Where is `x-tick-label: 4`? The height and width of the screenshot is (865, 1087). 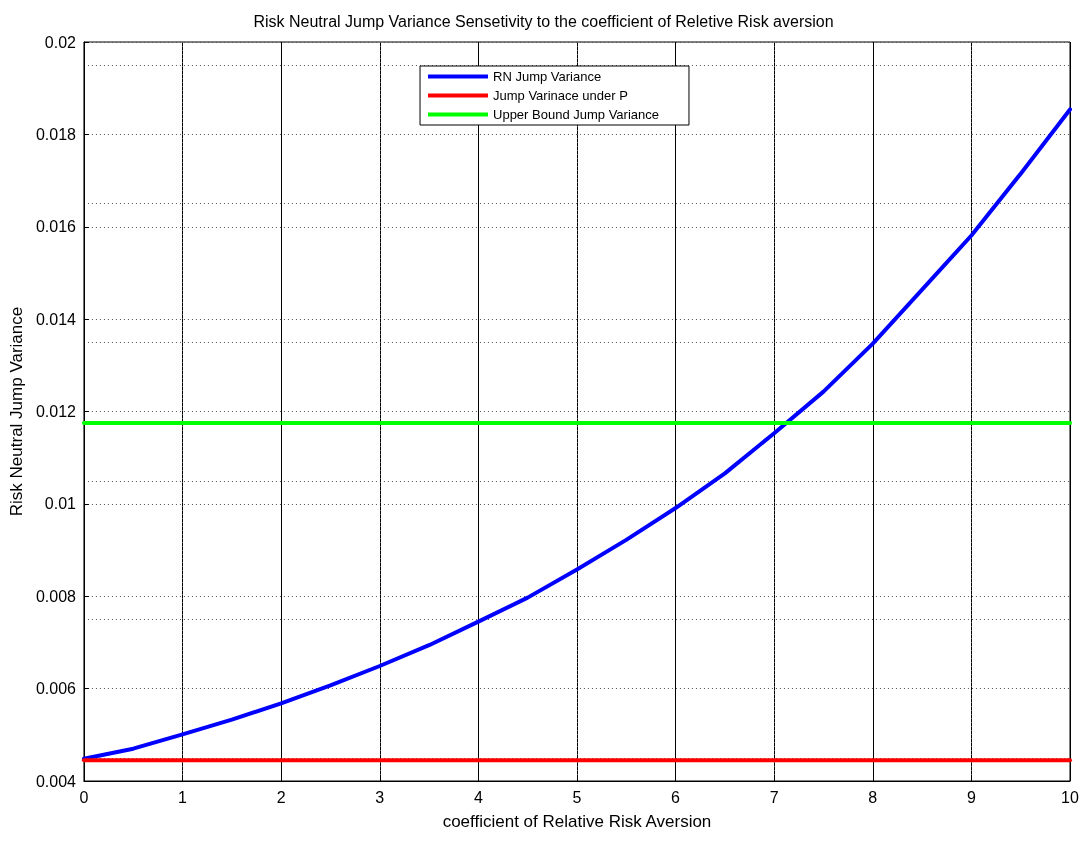 x-tick-label: 4 is located at coordinates (478, 797).